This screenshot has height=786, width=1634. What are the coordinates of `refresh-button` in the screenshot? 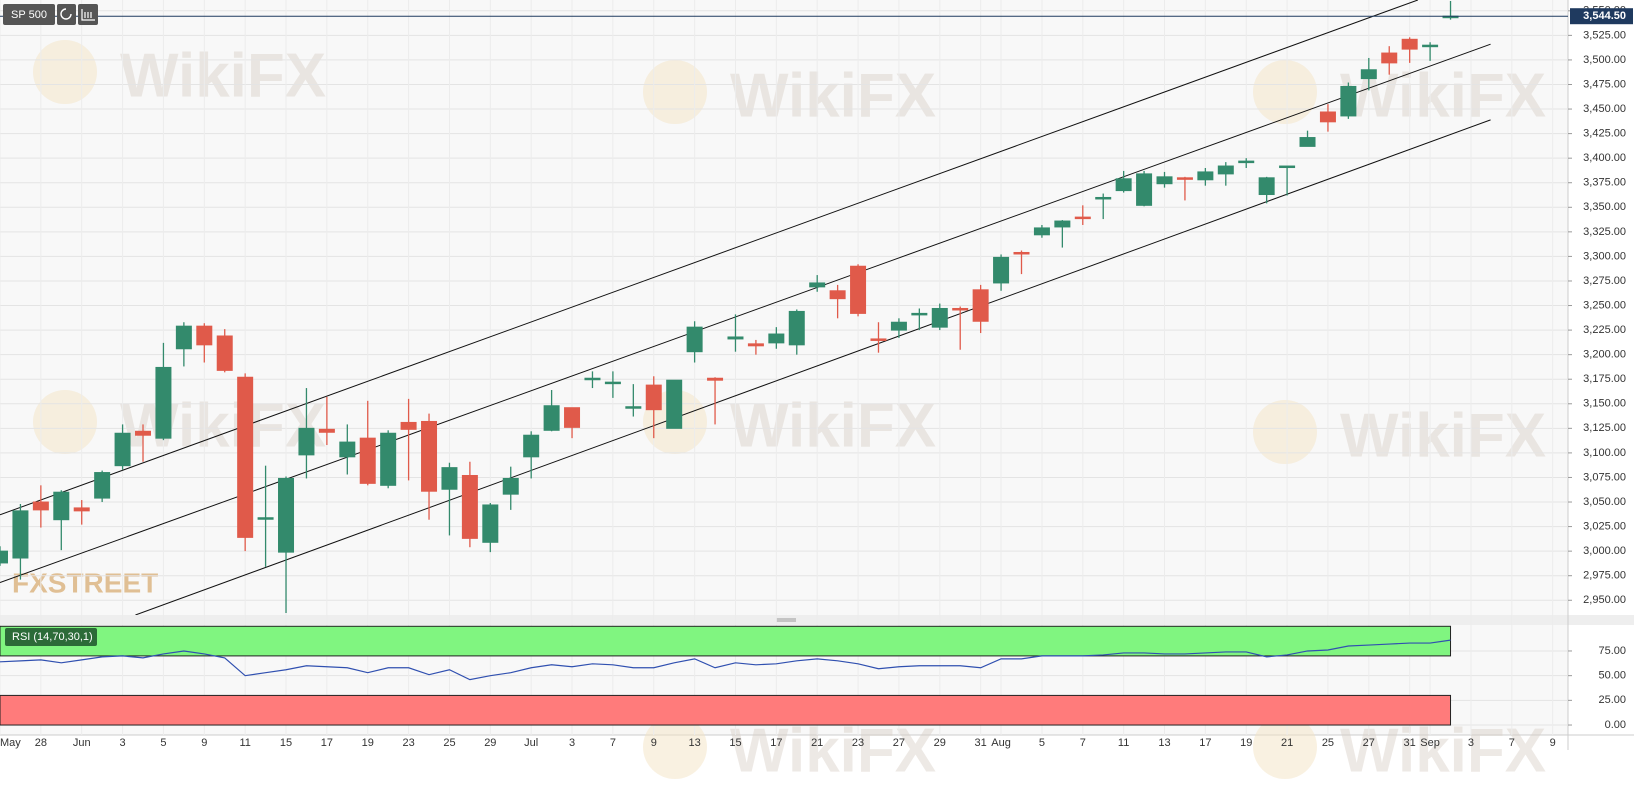 It's located at (66, 14).